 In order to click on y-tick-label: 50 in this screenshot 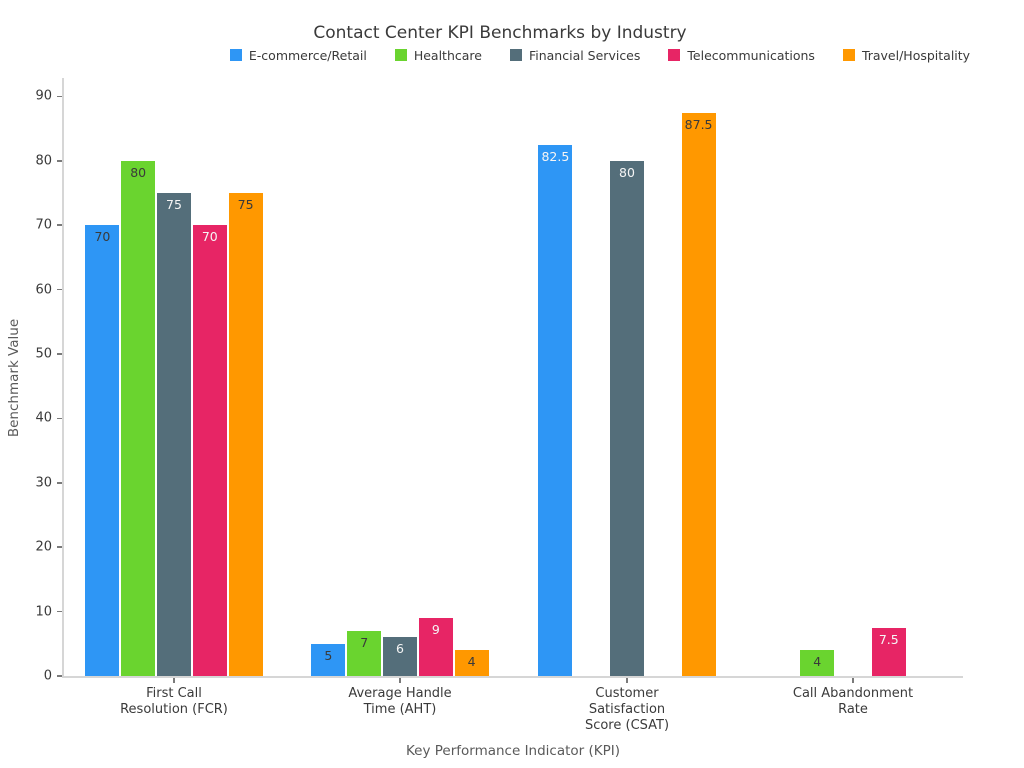, I will do `click(43, 354)`.